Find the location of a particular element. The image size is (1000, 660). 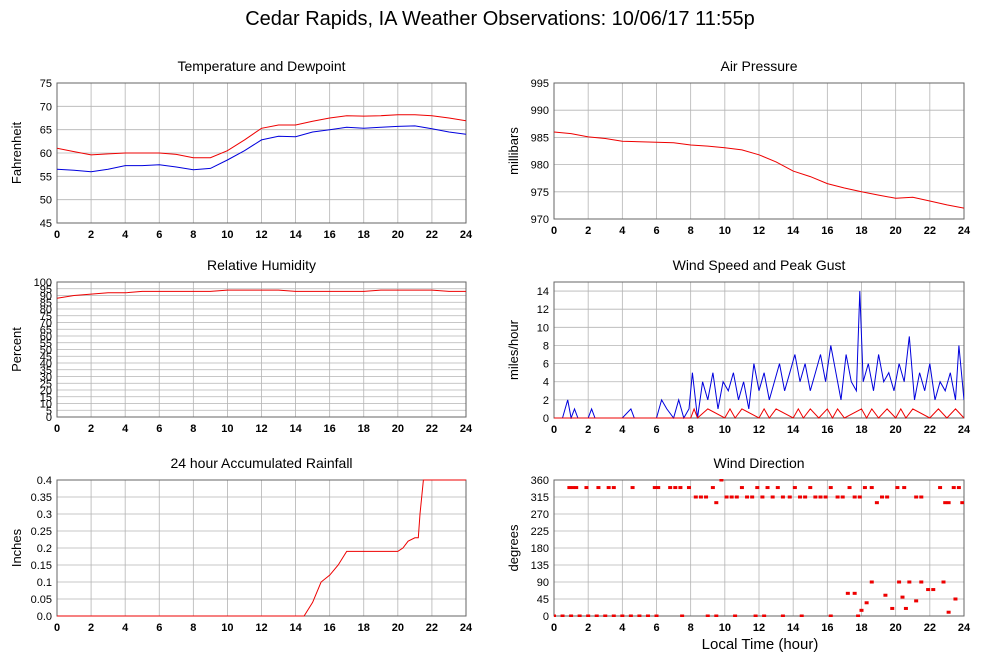

y-tick-label: 75 is located at coordinates (46, 84).